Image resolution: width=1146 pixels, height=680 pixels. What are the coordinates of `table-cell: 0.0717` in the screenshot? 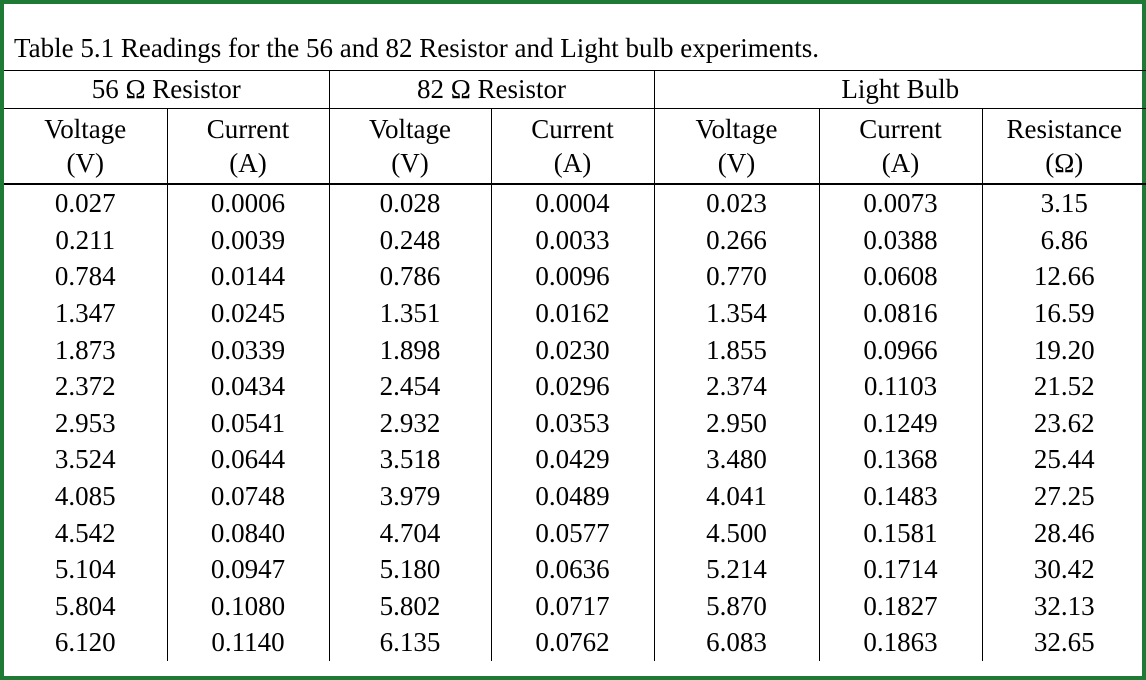 It's located at (572, 606).